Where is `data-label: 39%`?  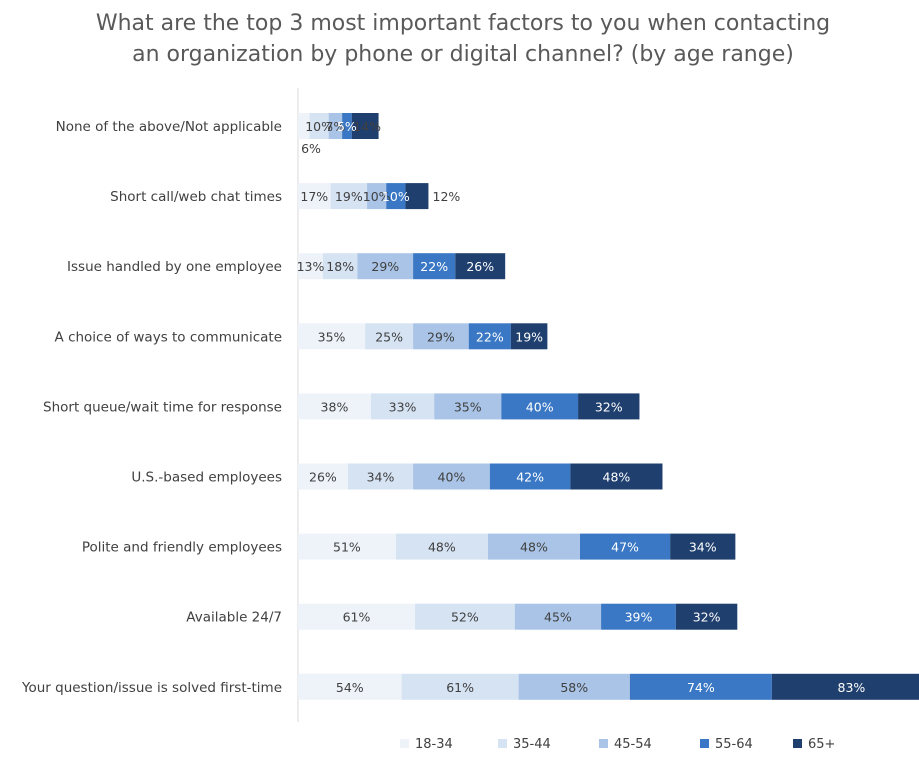 data-label: 39% is located at coordinates (639, 617).